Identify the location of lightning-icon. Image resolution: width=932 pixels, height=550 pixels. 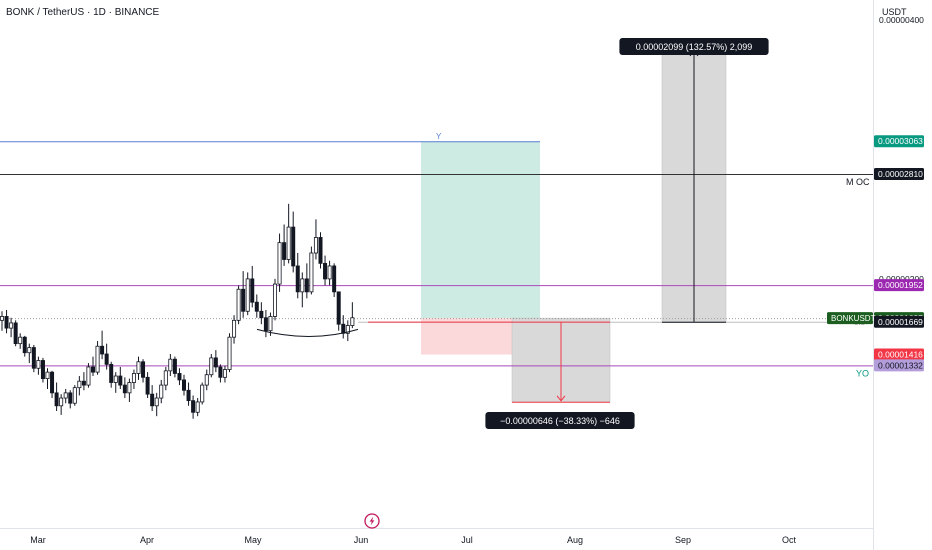
(372, 521).